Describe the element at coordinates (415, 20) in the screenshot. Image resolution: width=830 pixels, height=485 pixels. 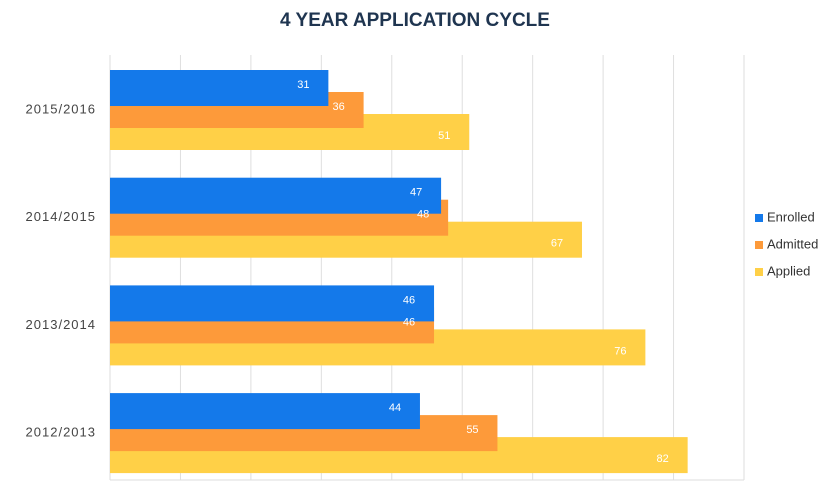
I see `chart-title: 4 YEAR APPLICATION CYCLE` at that location.